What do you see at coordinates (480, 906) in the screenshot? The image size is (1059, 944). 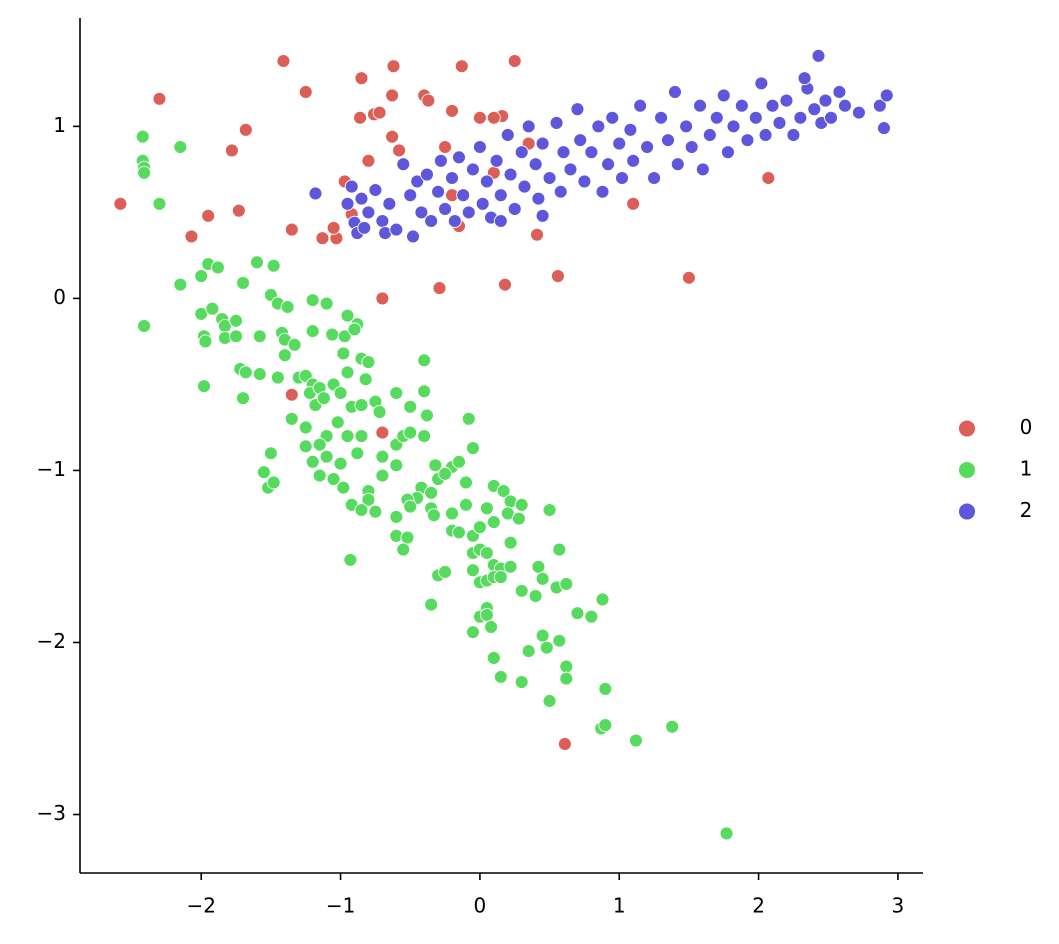 I see `x-tick-label: 0` at bounding box center [480, 906].